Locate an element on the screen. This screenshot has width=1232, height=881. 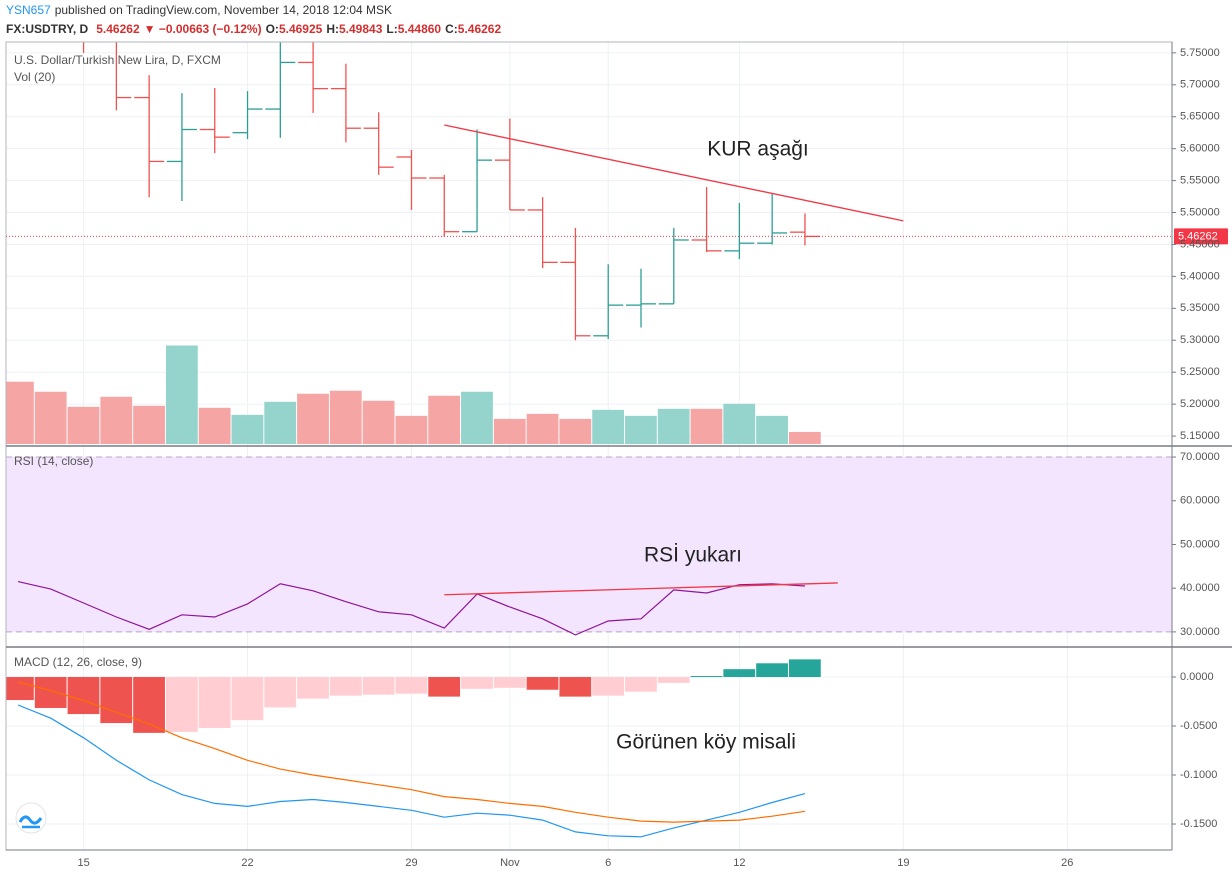
y-tick-label: 5.55000 is located at coordinates (1200, 180).